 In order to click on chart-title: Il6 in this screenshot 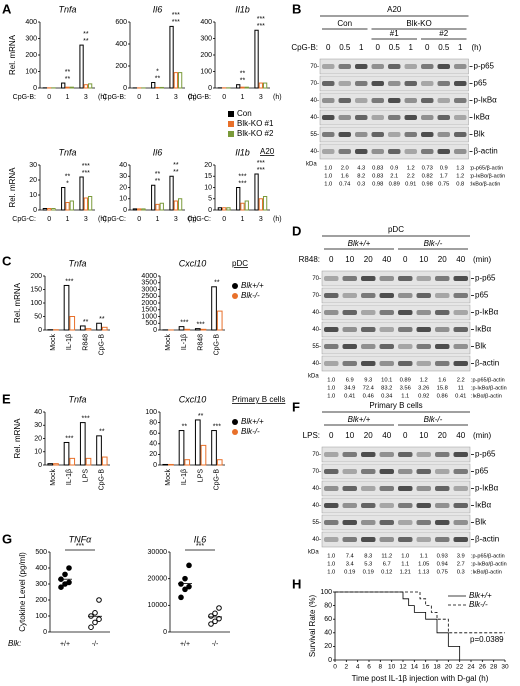, I will do `click(158, 9)`.